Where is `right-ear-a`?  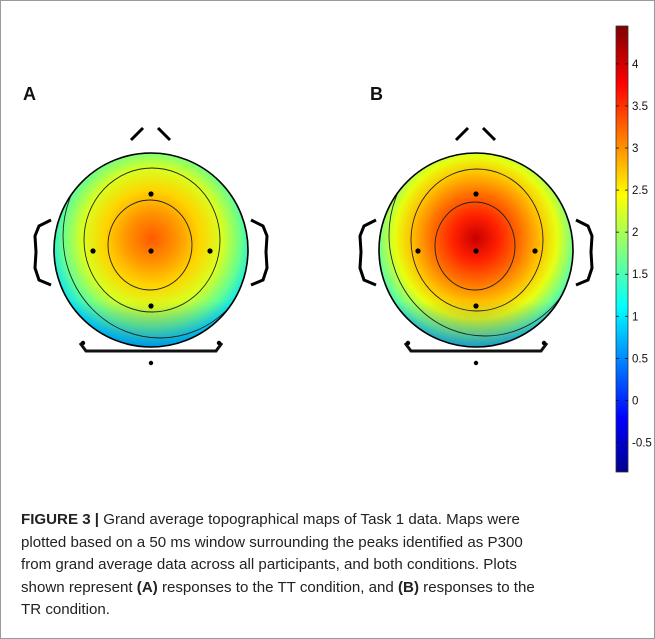 right-ear-a is located at coordinates (259, 252).